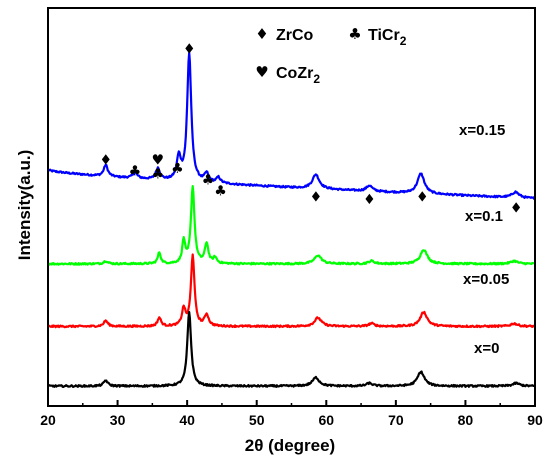 The height and width of the screenshot is (464, 550). Describe the element at coordinates (535, 420) in the screenshot. I see `x-tick-label: 90` at that location.